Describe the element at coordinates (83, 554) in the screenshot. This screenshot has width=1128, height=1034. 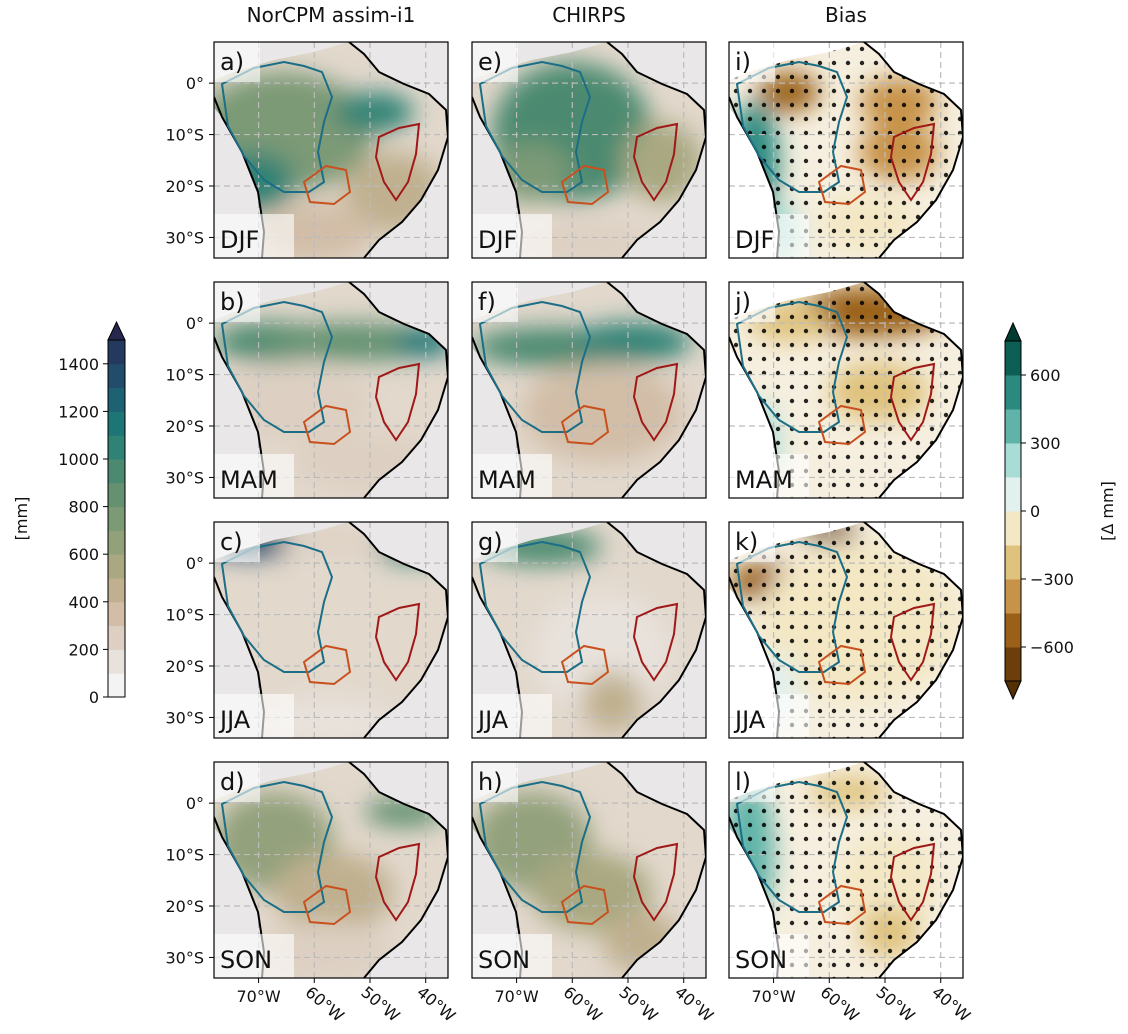
I see `colorbar-tick-label: 600` at that location.